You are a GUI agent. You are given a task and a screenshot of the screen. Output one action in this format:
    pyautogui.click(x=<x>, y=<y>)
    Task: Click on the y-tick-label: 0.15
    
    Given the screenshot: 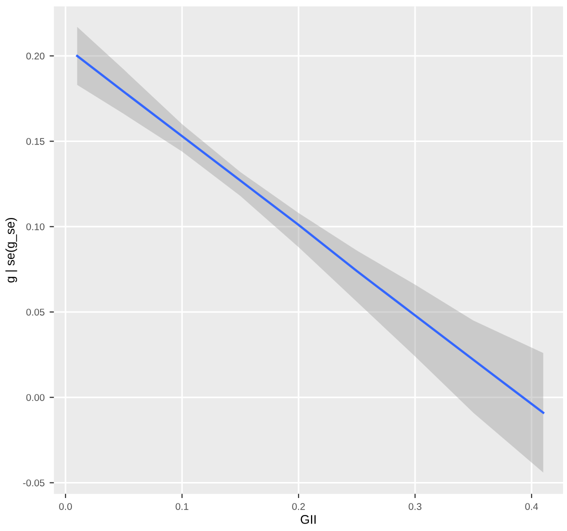 What is the action you would take?
    pyautogui.click(x=35, y=141)
    